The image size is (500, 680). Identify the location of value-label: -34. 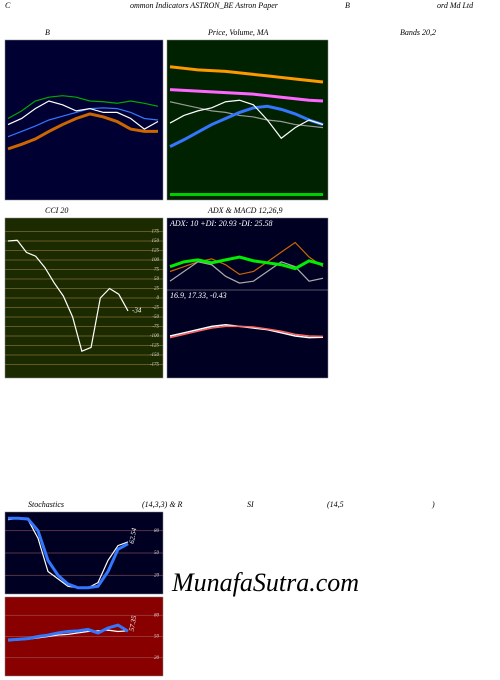
(137, 311).